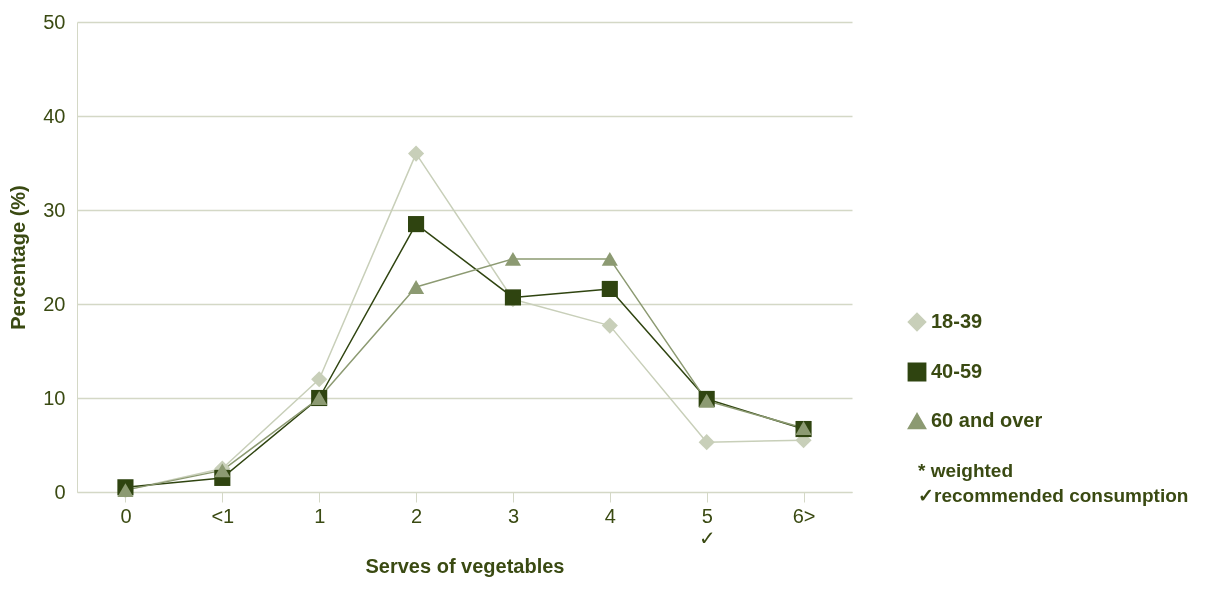 The width and height of the screenshot is (1232, 603). I want to click on legend-label: 18-39, so click(957, 321).